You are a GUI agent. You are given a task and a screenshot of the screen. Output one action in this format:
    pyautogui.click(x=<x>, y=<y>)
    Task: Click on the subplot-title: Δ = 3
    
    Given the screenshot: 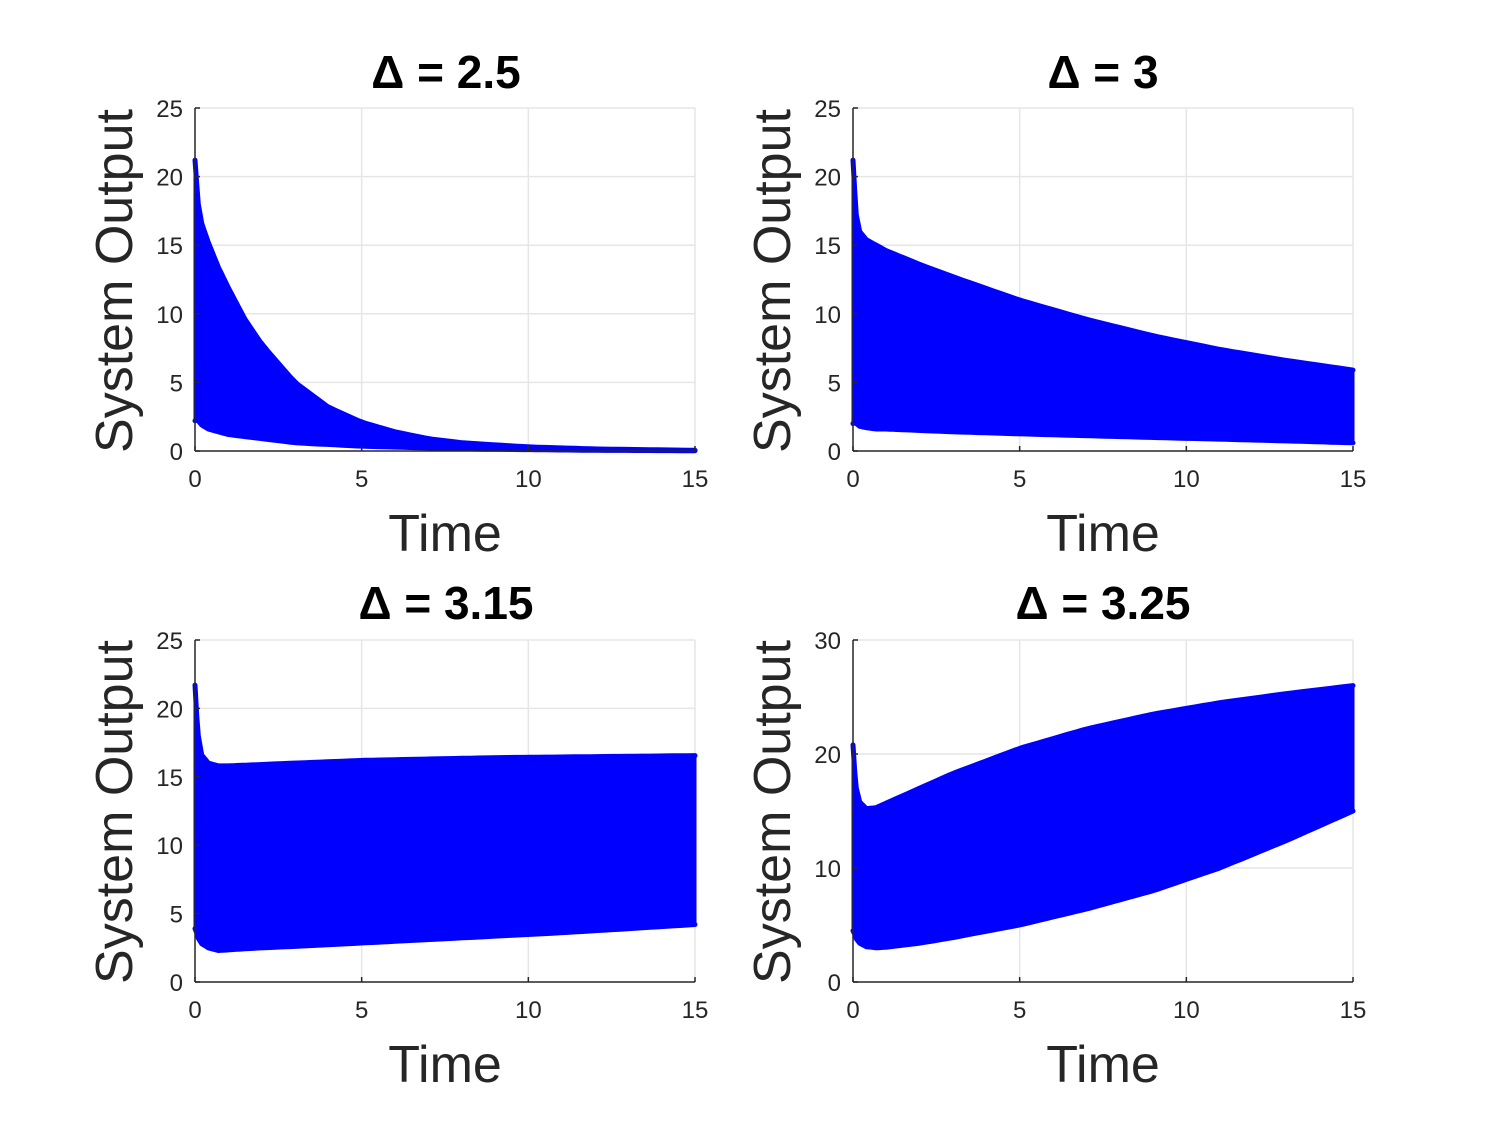 What is the action you would take?
    pyautogui.click(x=1102, y=72)
    